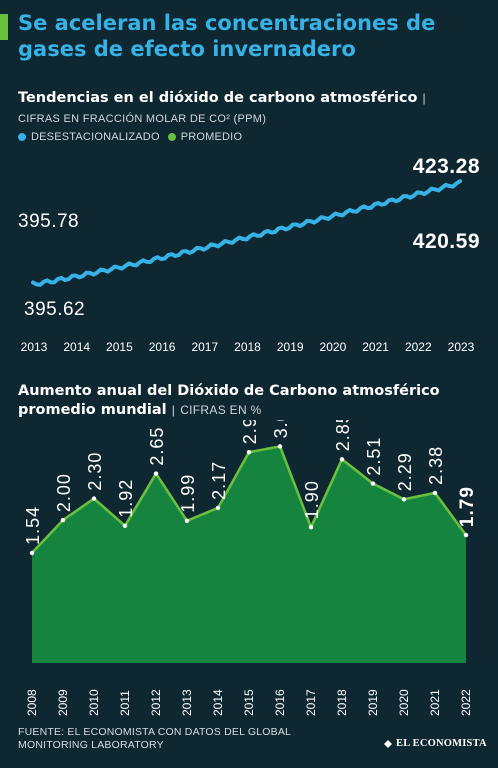 The height and width of the screenshot is (768, 498). What do you see at coordinates (94, 702) in the screenshot?
I see `x-tick-label: 2010` at bounding box center [94, 702].